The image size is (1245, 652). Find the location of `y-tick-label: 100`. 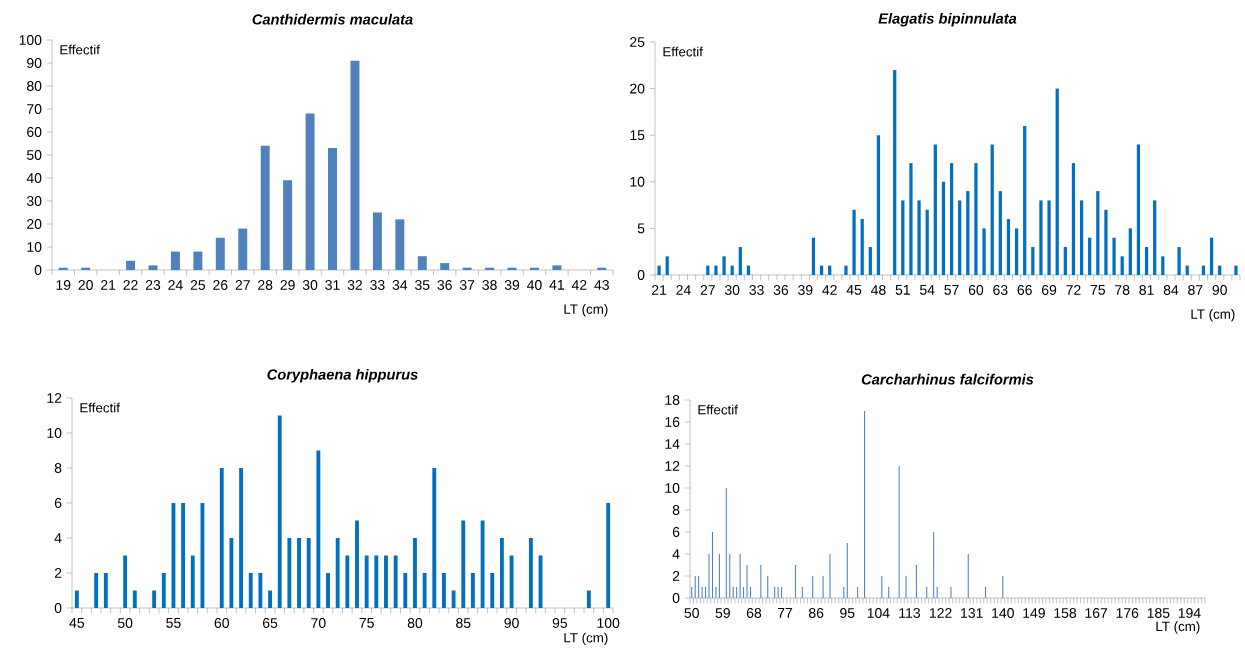

y-tick-label: 100 is located at coordinates (30, 40).